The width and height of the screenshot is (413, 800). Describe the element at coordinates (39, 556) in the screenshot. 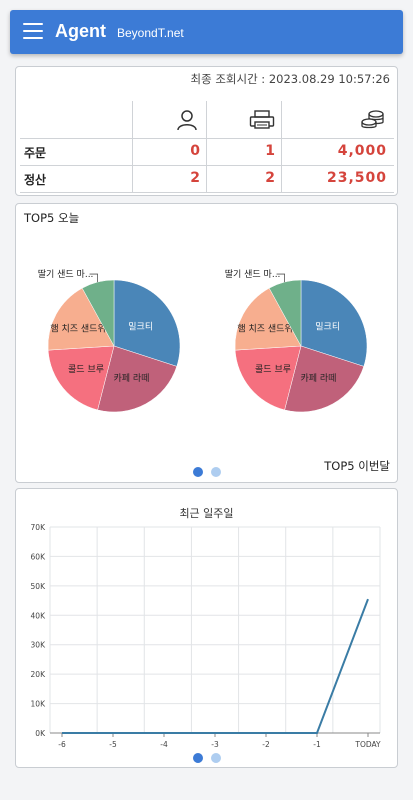

I see `y-tick-label: 60K` at that location.